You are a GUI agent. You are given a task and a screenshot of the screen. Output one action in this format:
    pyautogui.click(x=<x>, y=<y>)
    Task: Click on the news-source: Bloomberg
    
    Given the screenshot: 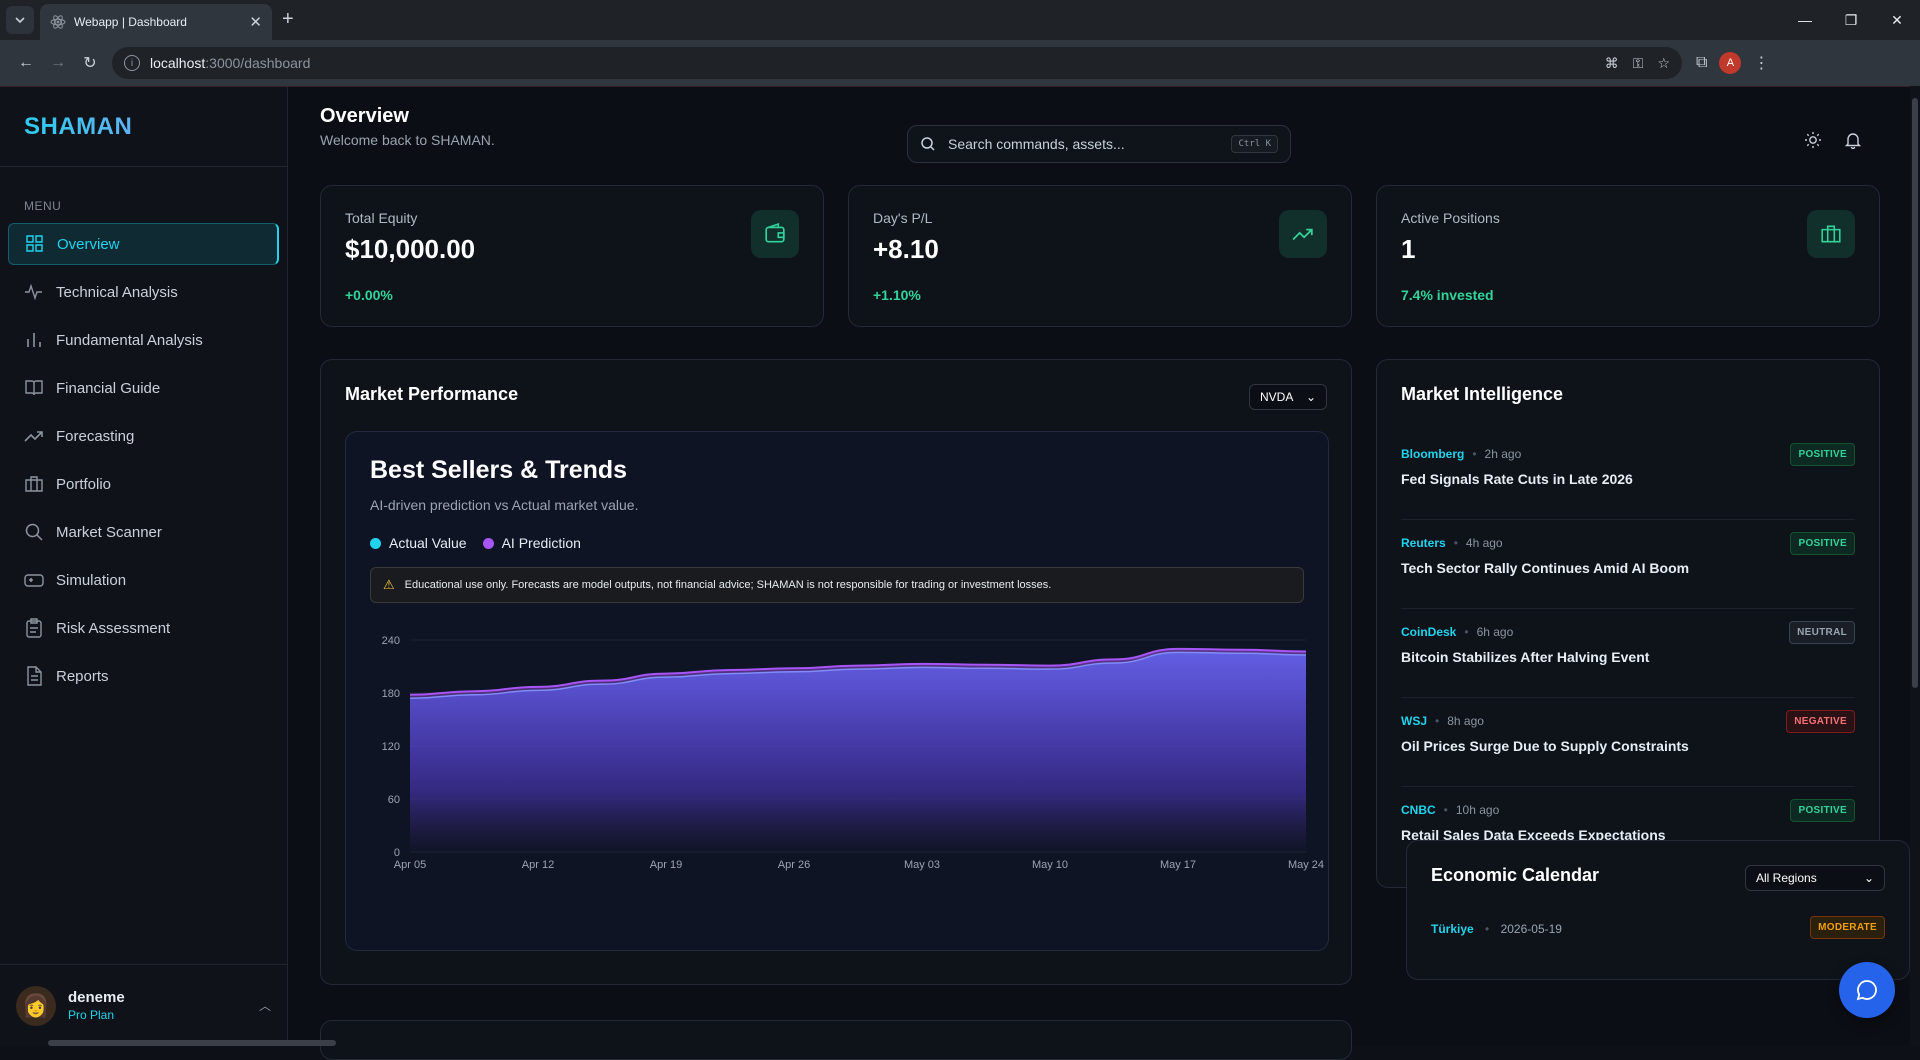 What is the action you would take?
    pyautogui.click(x=1433, y=454)
    